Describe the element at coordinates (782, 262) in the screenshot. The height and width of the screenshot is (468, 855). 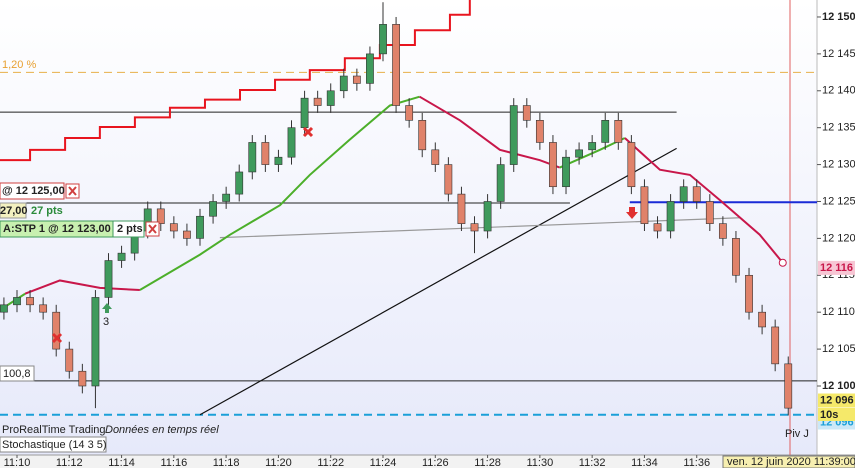
I see `ma-end` at that location.